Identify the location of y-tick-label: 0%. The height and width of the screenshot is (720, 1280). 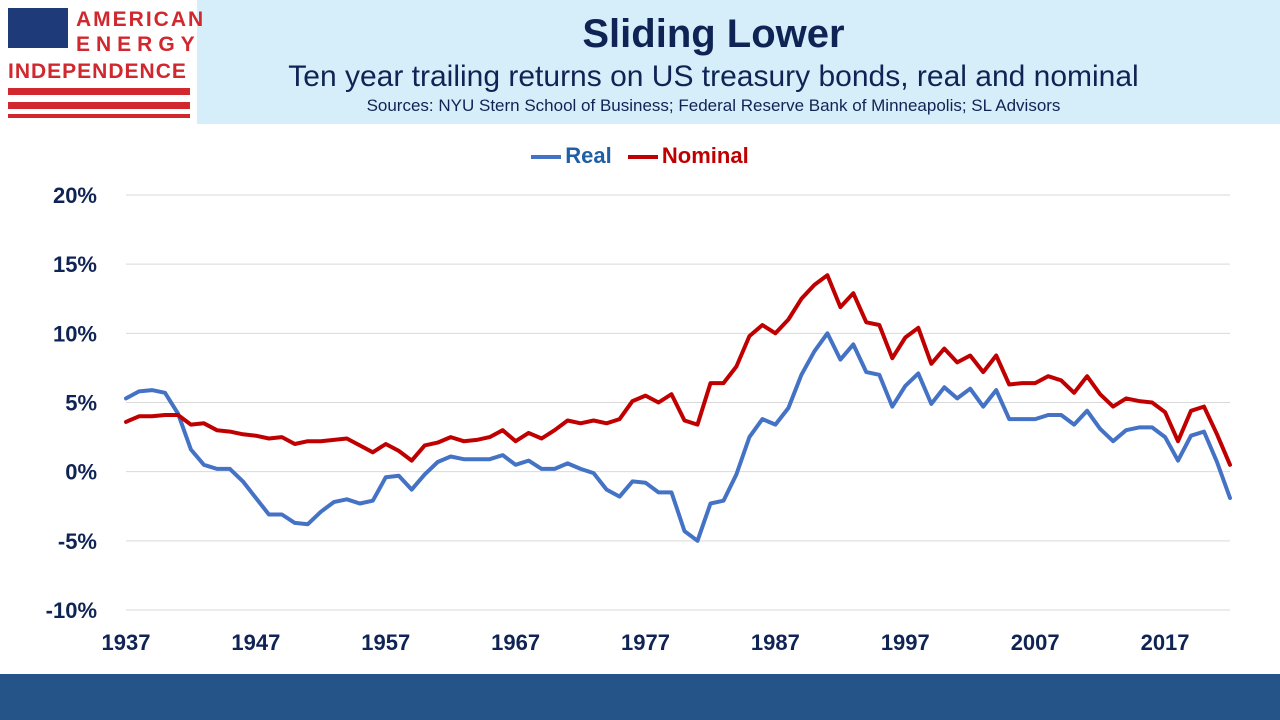
(81, 472).